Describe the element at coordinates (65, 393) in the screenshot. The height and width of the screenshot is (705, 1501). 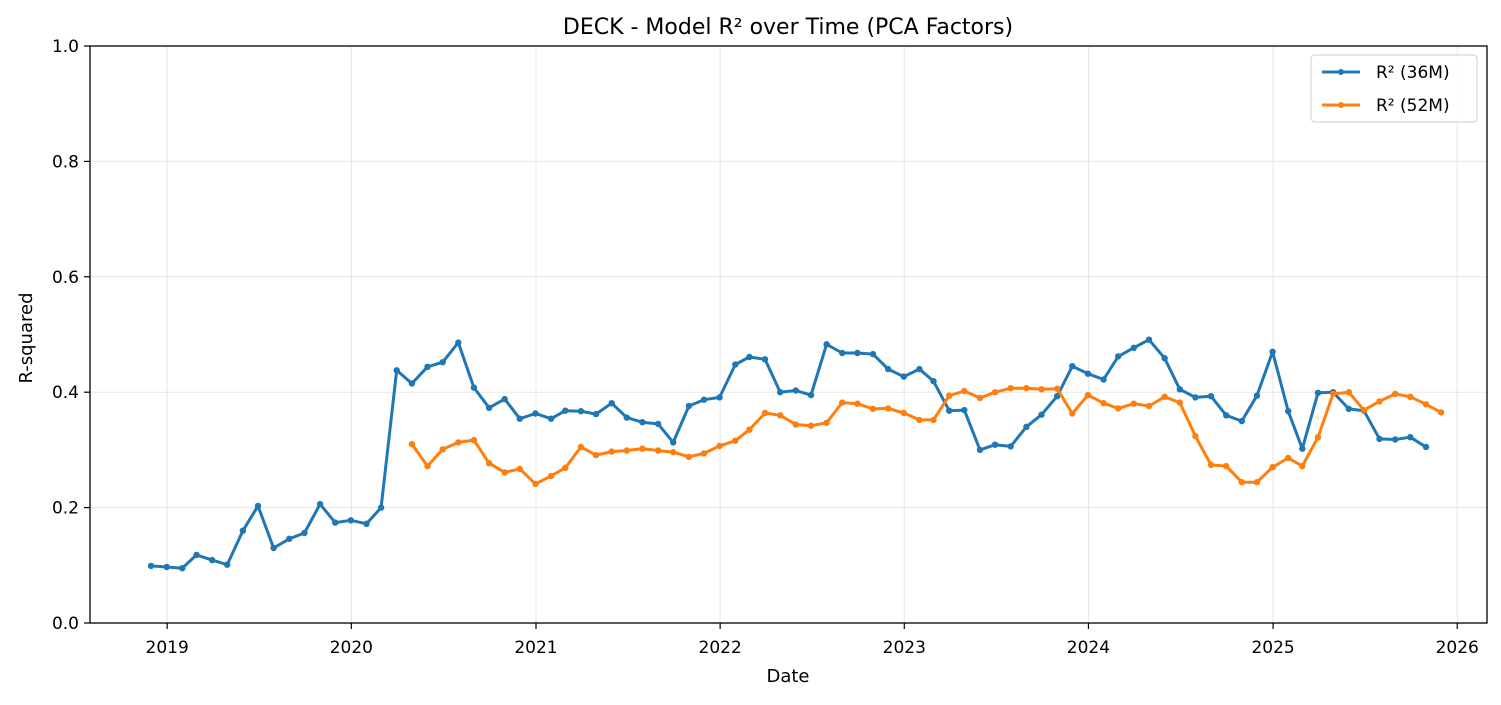
I see `y-tick-label: 0.4` at that location.